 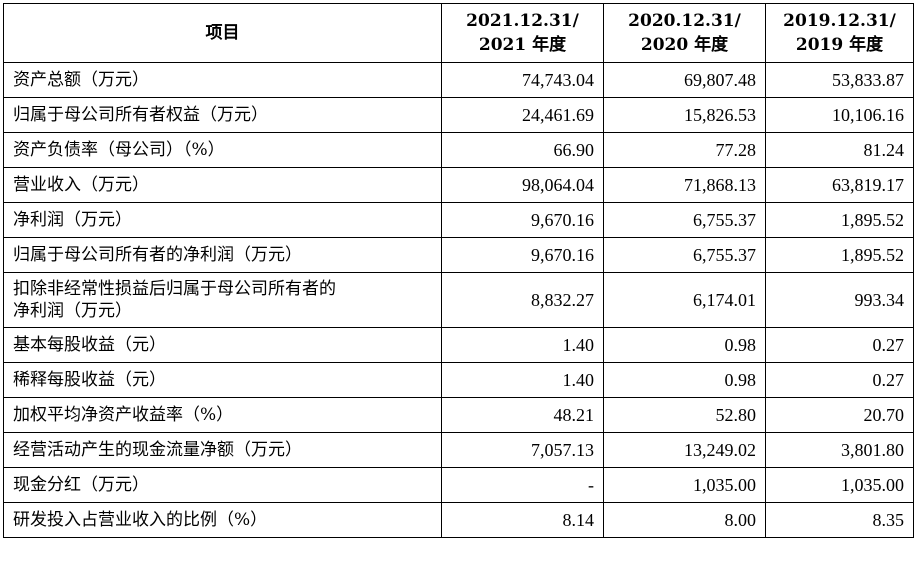 What do you see at coordinates (684, 415) in the screenshot?
I see `cell-2020: 52.80` at bounding box center [684, 415].